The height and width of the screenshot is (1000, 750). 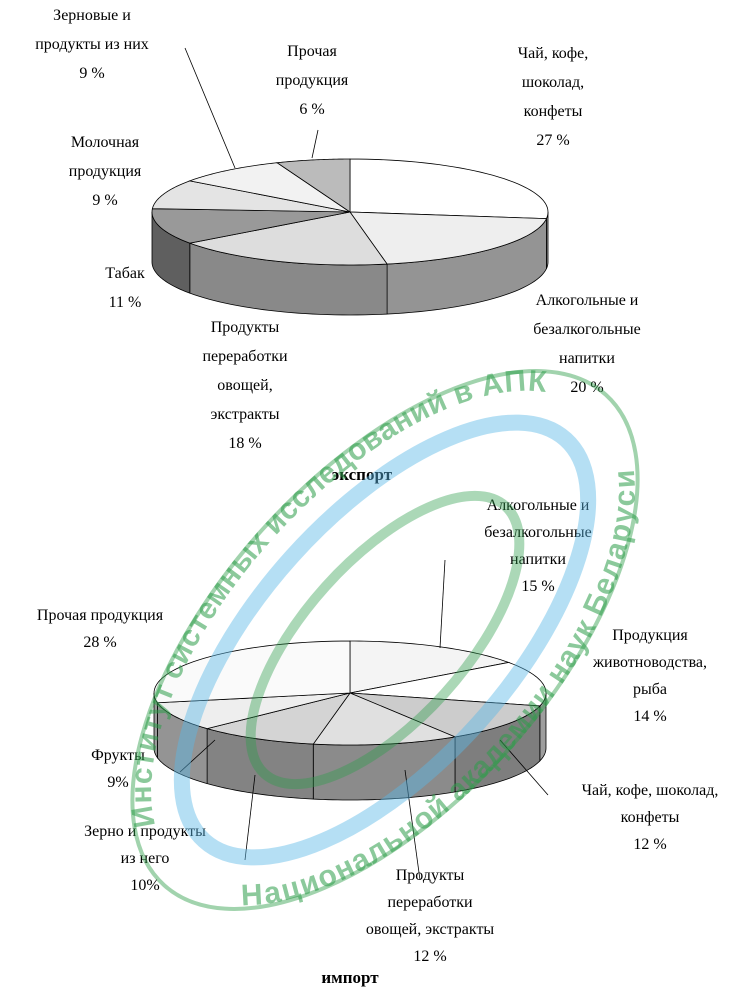 I want to click on slice-label: Продукция животноводства, рыба, so click(x=649, y=662).